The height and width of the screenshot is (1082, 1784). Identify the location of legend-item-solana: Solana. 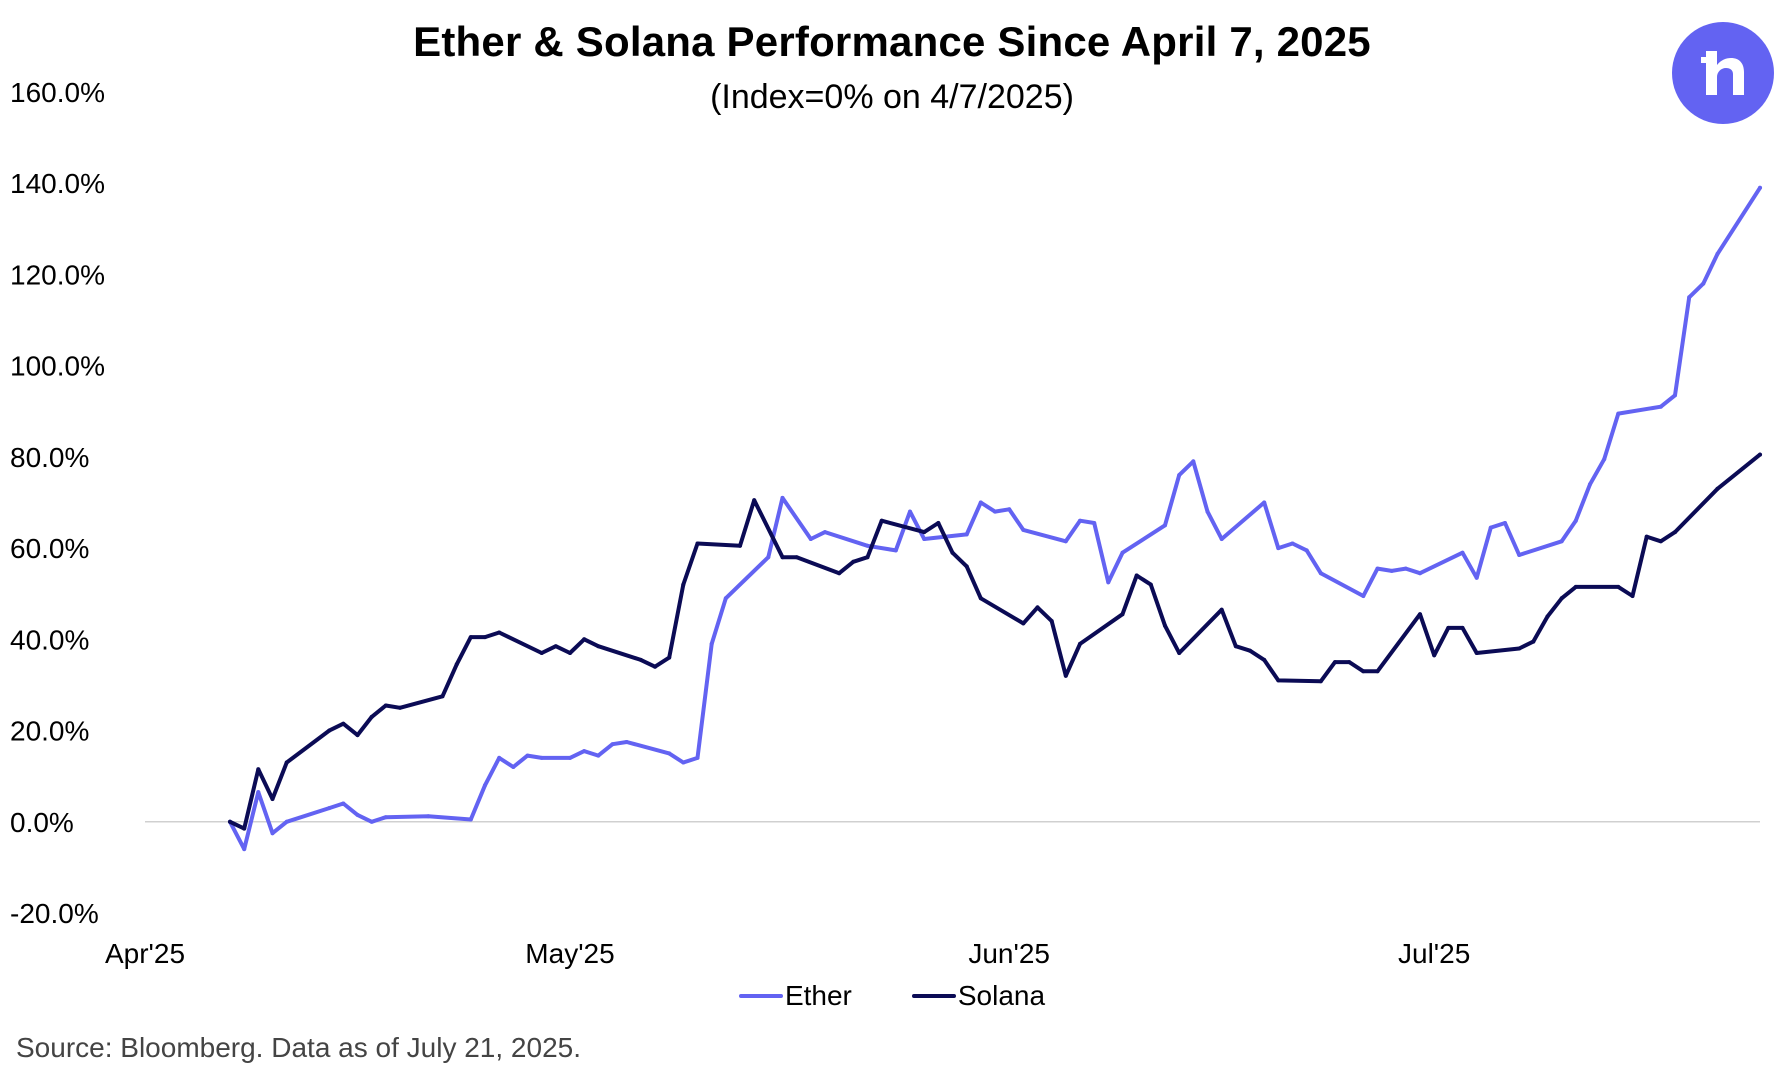
(978, 996).